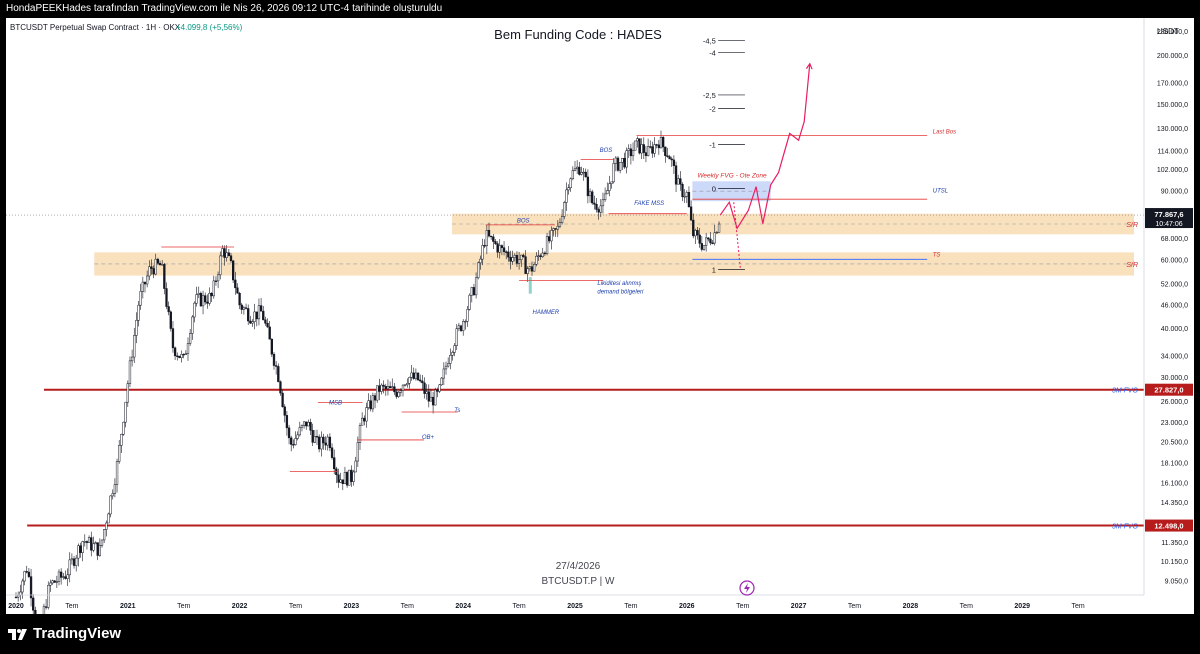 This screenshot has height=654, width=1200. What do you see at coordinates (649, 204) in the screenshot?
I see `annotation-5: FAKE MSS` at bounding box center [649, 204].